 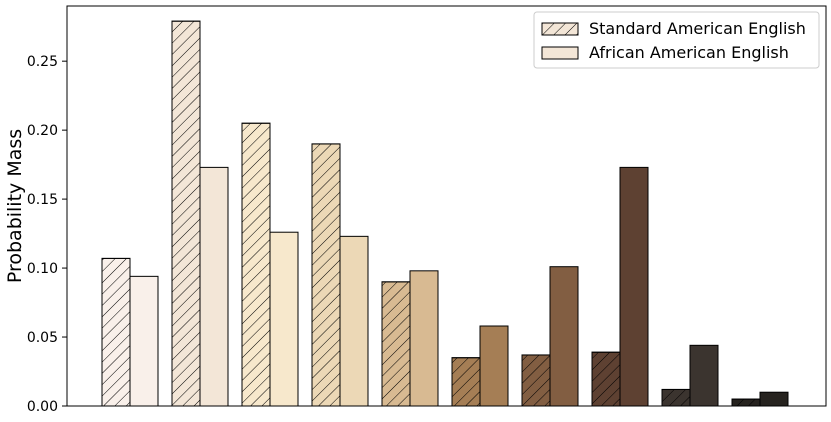 What do you see at coordinates (42, 407) in the screenshot?
I see `y-tick-label: 0.00` at bounding box center [42, 407].